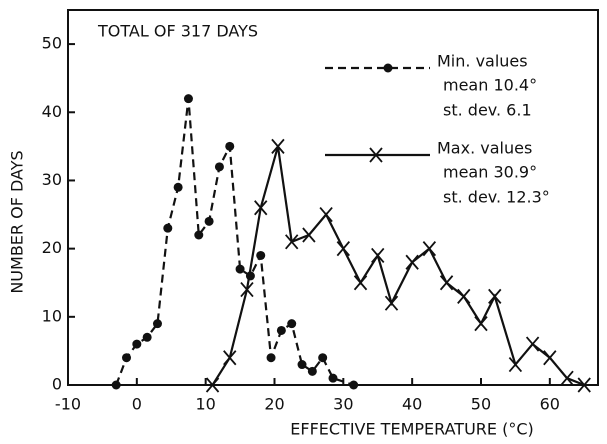 The height and width of the screenshot is (444, 607). What do you see at coordinates (52, 111) in the screenshot?
I see `y-tick-label: 40` at bounding box center [52, 111].